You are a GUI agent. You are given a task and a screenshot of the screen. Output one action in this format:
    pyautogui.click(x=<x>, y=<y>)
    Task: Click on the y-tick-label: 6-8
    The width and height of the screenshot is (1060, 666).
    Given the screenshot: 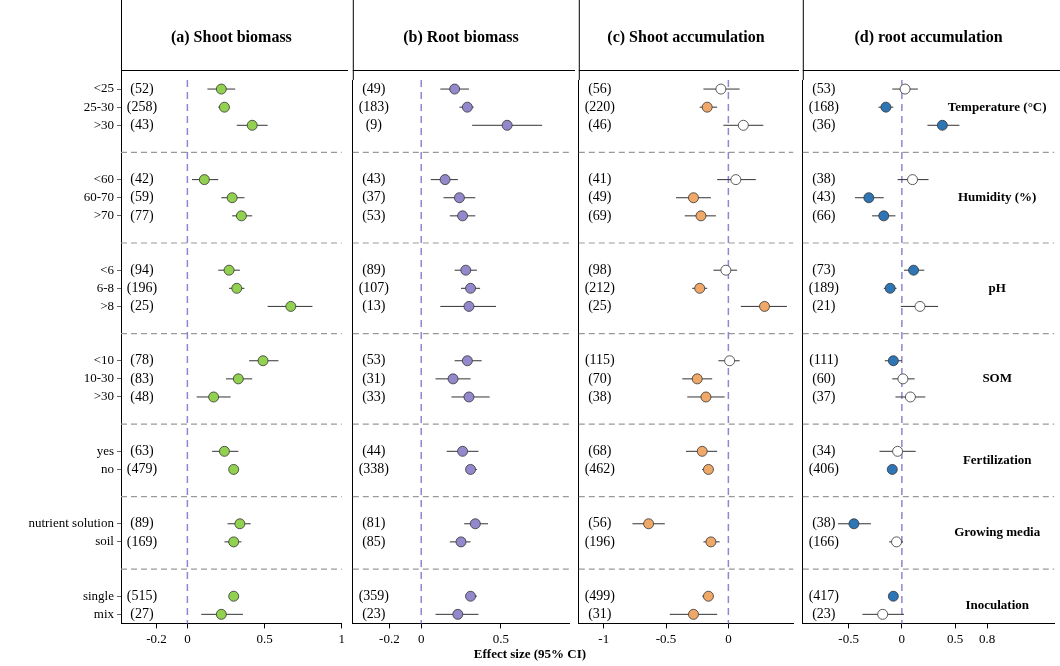 What is the action you would take?
    pyautogui.click(x=105, y=287)
    